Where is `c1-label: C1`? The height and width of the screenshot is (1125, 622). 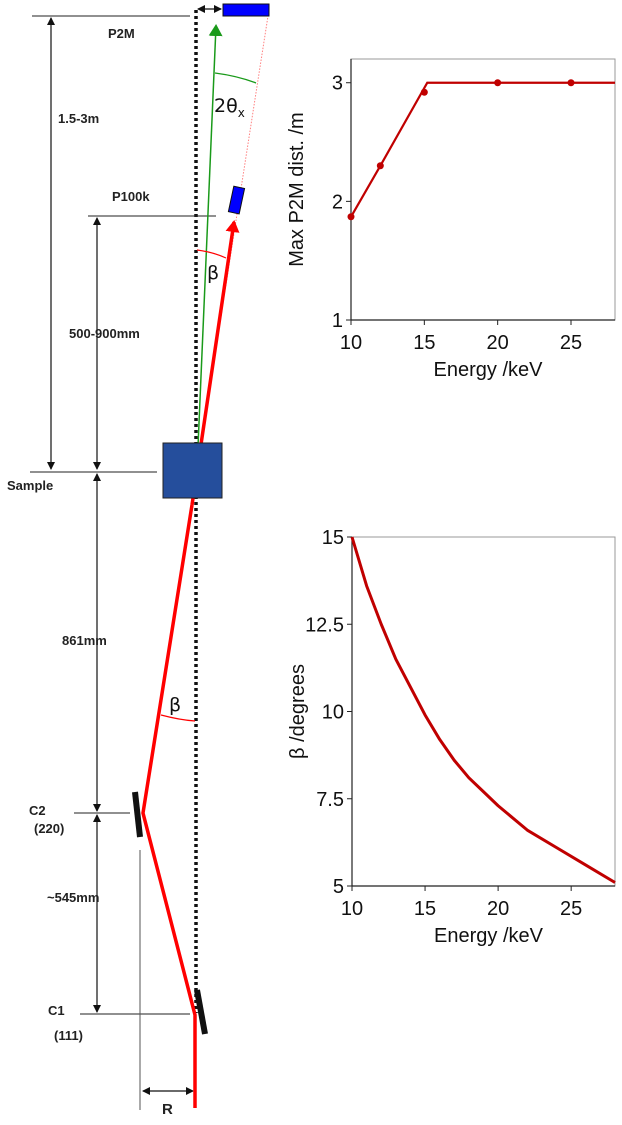 c1-label: C1 is located at coordinates (56, 1010).